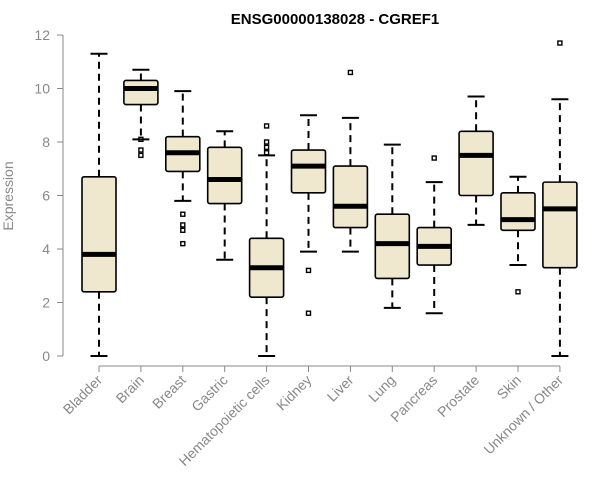 Image resolution: width=600 pixels, height=500 pixels. Describe the element at coordinates (183, 168) in the screenshot. I see `box-breast` at that location.